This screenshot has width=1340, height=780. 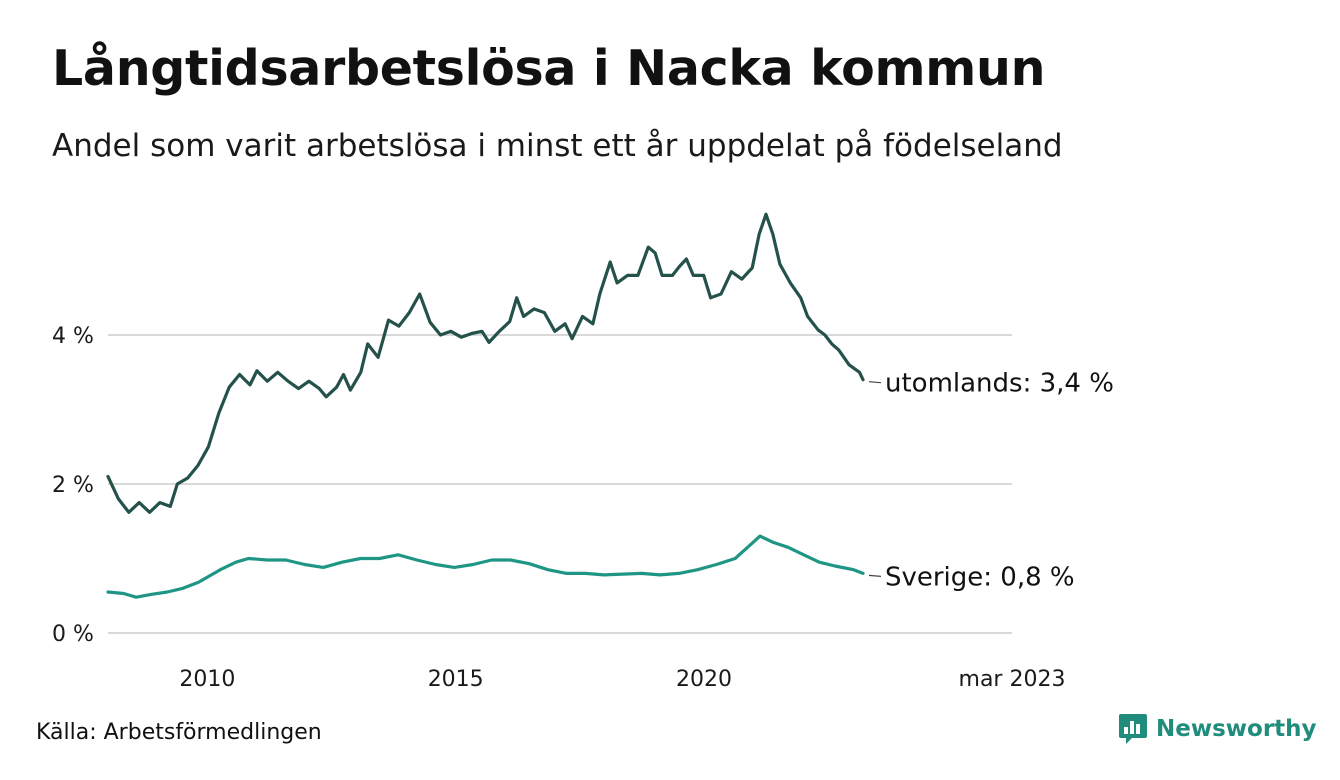 I want to click on brand-name: Newsworthy, so click(x=1236, y=729).